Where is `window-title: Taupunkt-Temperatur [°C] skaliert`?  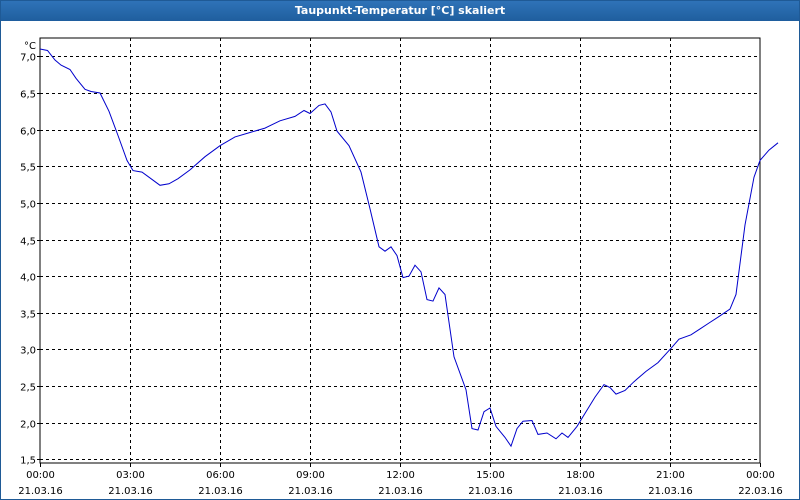 window-title: Taupunkt-Temperatur [°C] skaliert is located at coordinates (400, 11).